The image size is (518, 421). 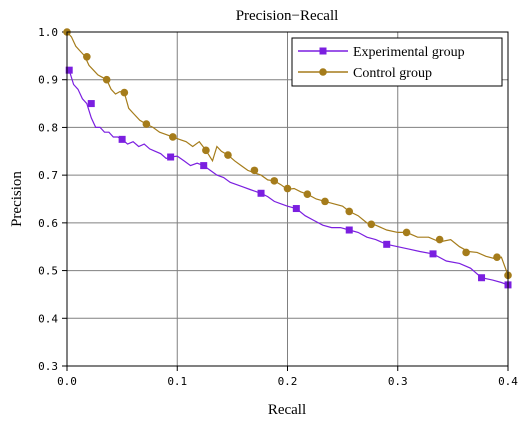 What do you see at coordinates (17, 199) in the screenshot?
I see `y-axis-label: Precision` at bounding box center [17, 199].